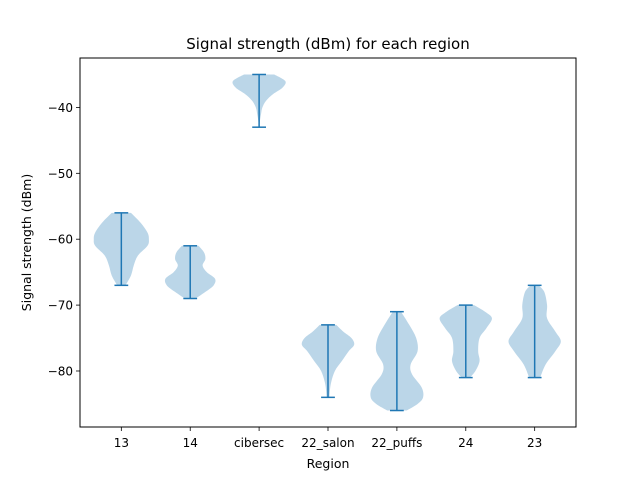  I want to click on x-tick-label: 23, so click(534, 443).